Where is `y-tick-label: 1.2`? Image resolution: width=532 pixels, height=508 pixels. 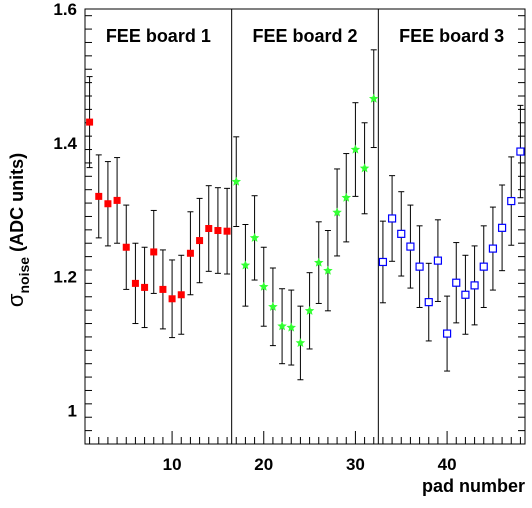 y-tick-label: 1.2 is located at coordinates (65, 277).